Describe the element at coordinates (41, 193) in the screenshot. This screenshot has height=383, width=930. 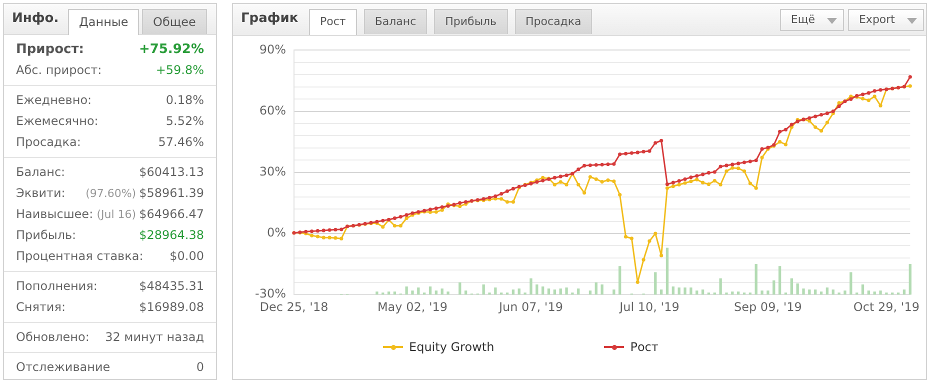
I see `text: Эквити:` at that location.